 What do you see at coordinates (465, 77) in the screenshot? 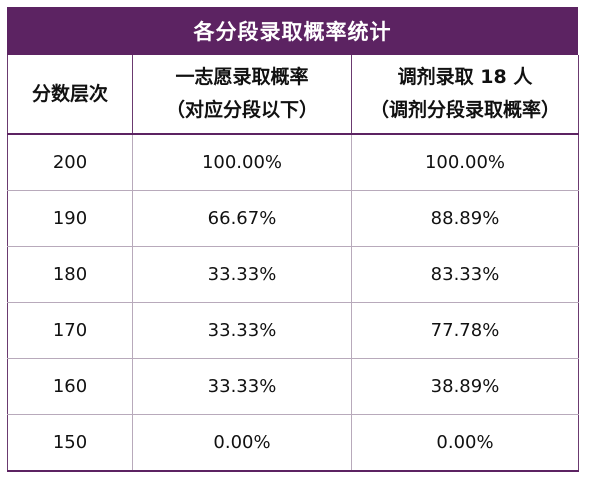
I see `header-adjustment-line1: 调剂录取 18 人` at bounding box center [465, 77].